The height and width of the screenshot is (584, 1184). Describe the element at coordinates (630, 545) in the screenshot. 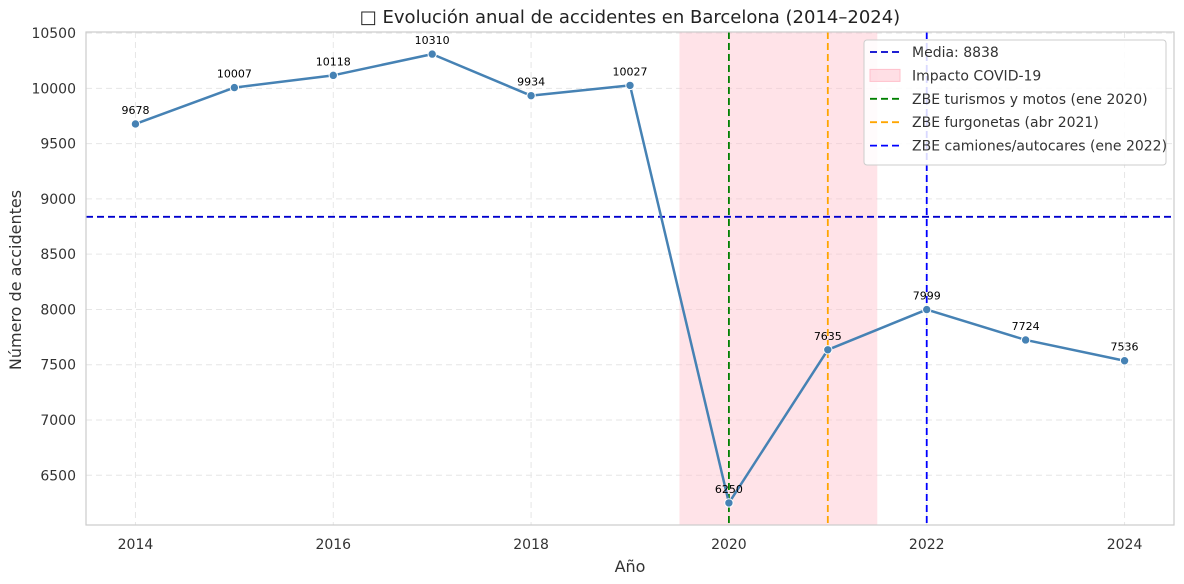

I see `x-axis-ticks: 2014 2016 2018 2020 2022 2024` at that location.